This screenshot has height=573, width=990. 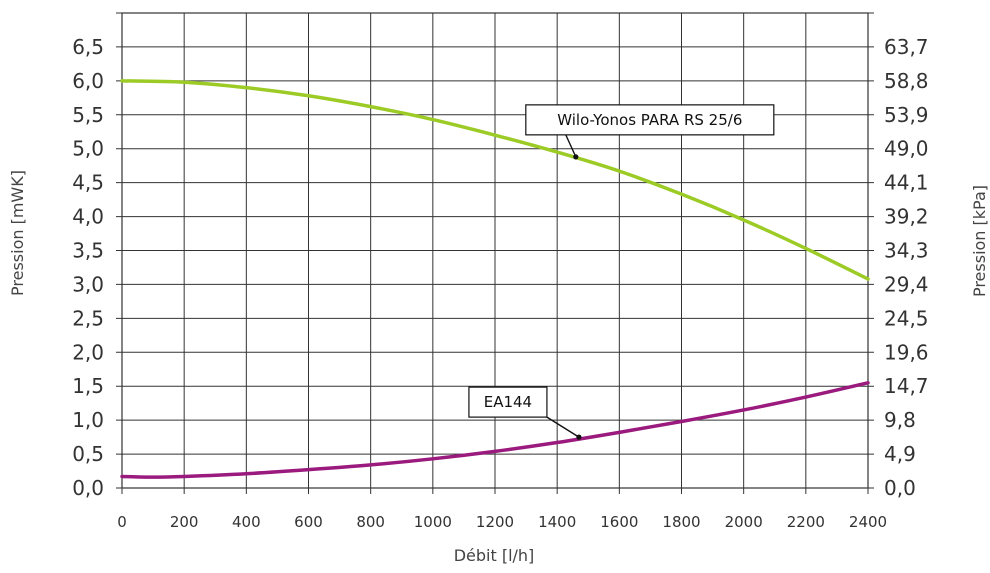 I want to click on x-axis-title: Débit [l/h], so click(x=494, y=555).